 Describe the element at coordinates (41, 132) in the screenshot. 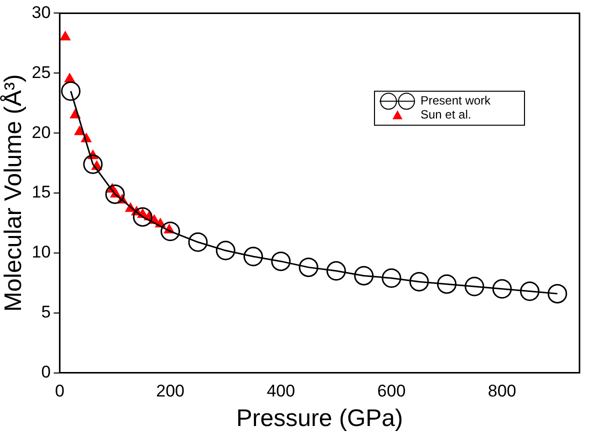

I see `y-tick-label: 20` at that location.